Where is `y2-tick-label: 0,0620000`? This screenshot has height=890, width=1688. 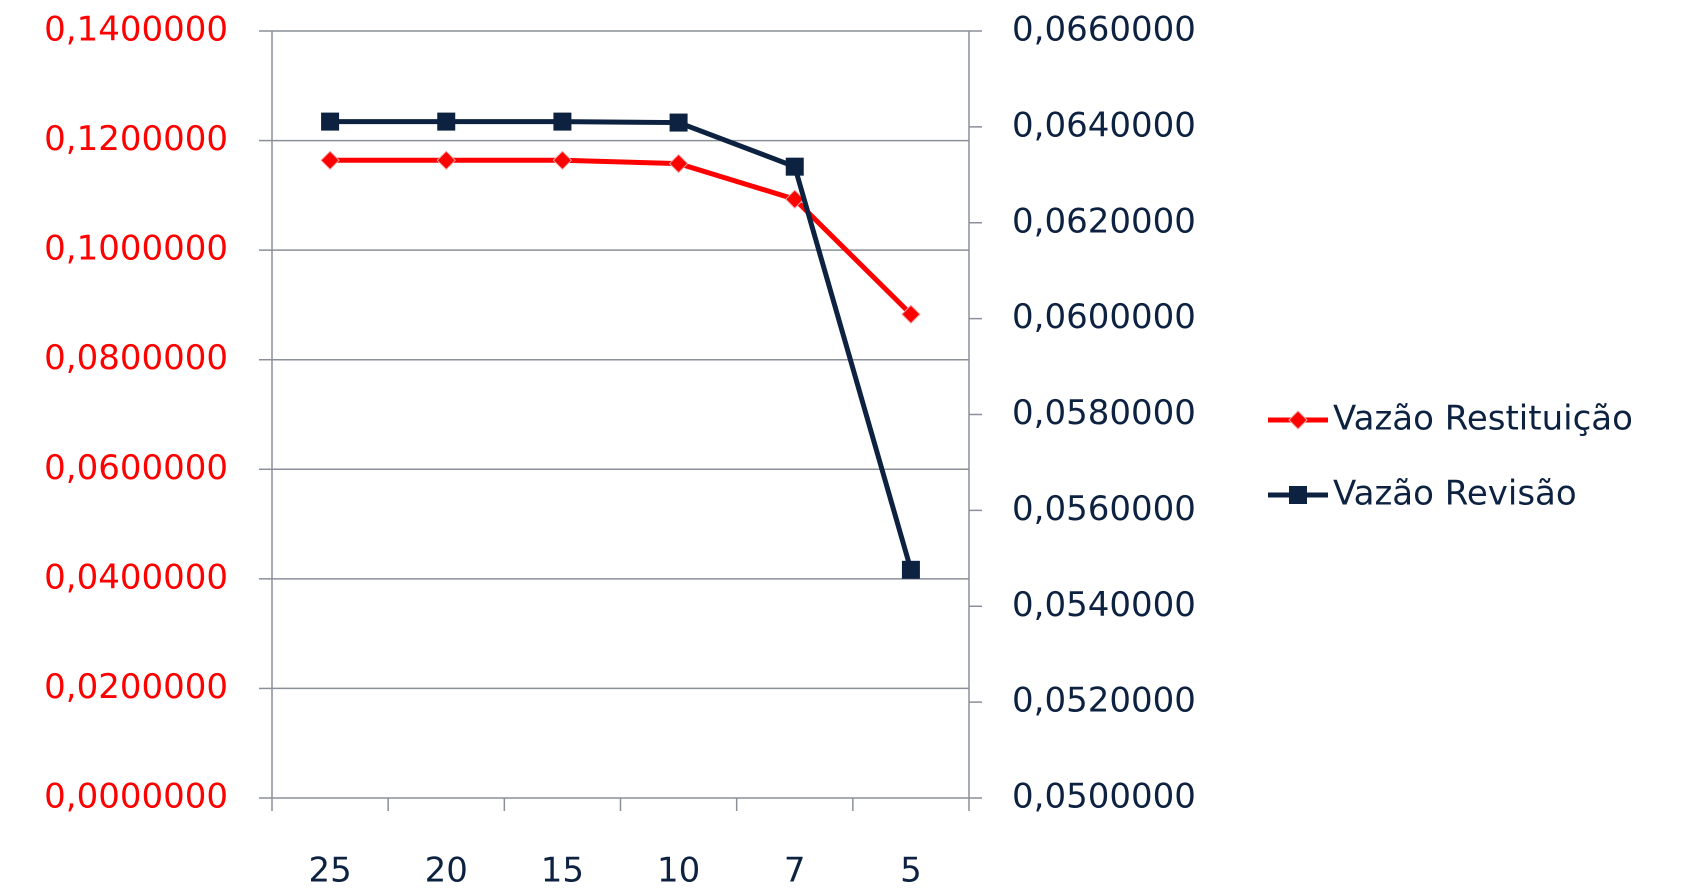 y2-tick-label: 0,0620000 is located at coordinates (1104, 221).